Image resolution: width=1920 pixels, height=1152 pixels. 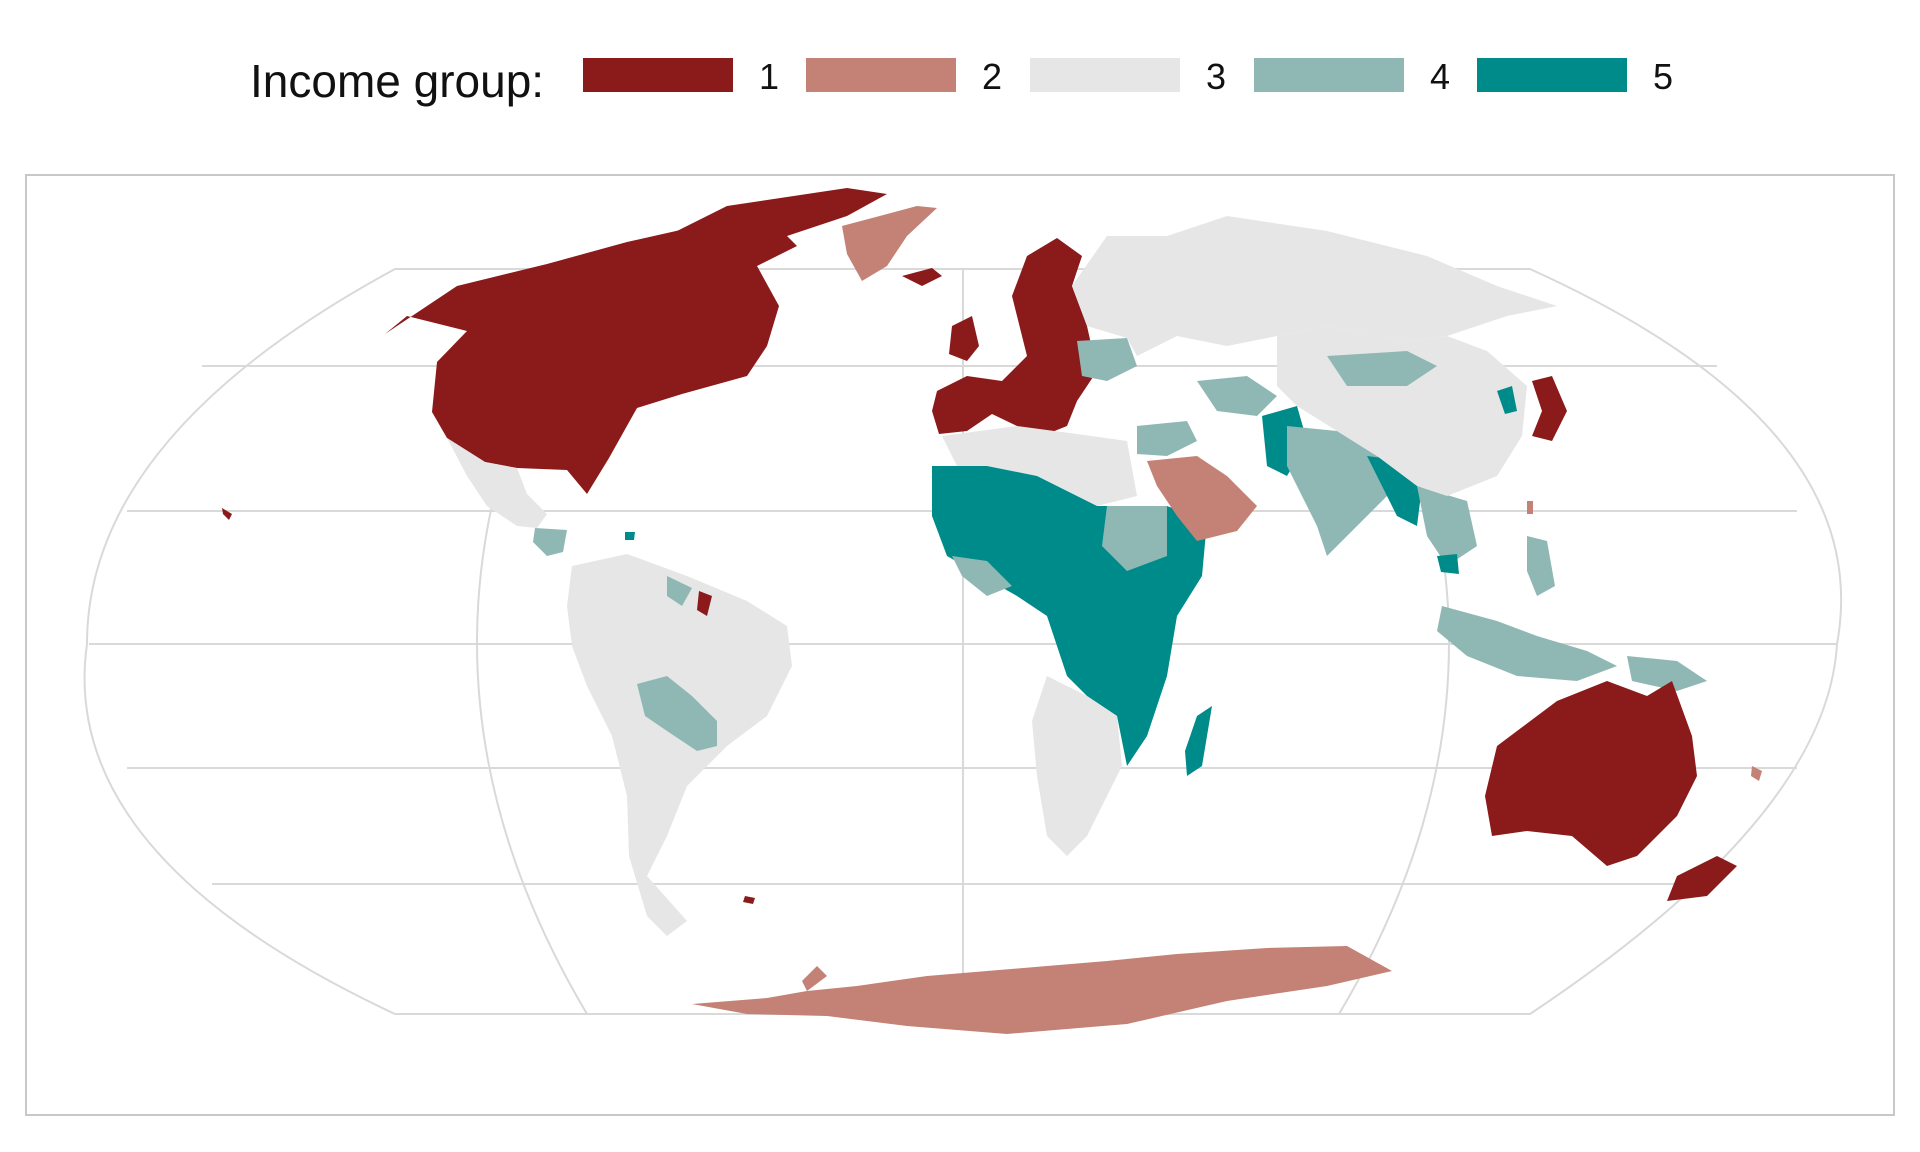 What do you see at coordinates (1107, 359) in the screenshot?
I see `region-balkans-ukraine` at bounding box center [1107, 359].